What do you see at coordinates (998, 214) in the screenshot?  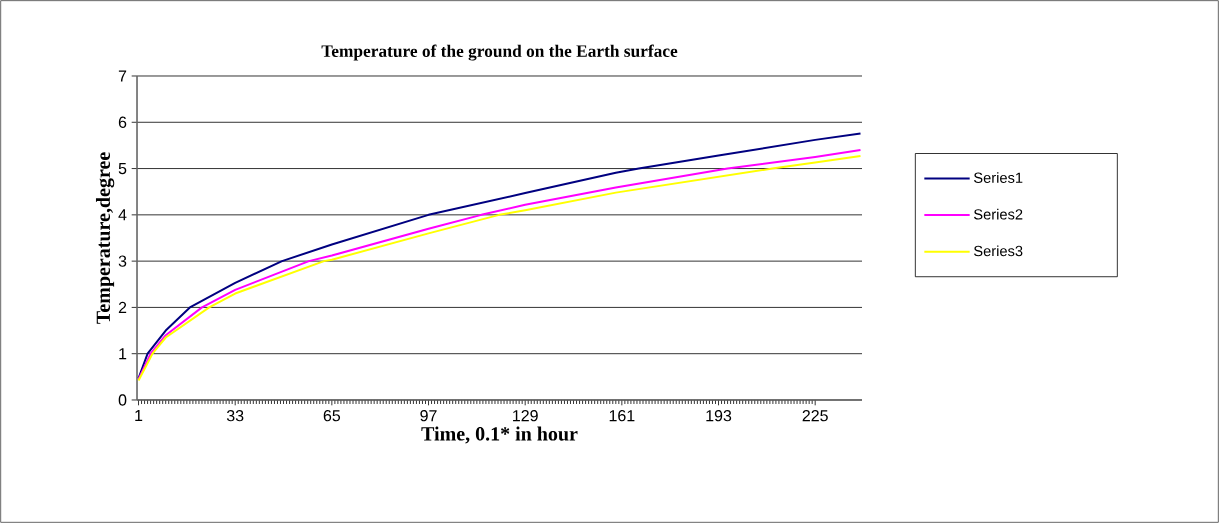 I see `legend-label: Series2` at bounding box center [998, 214].